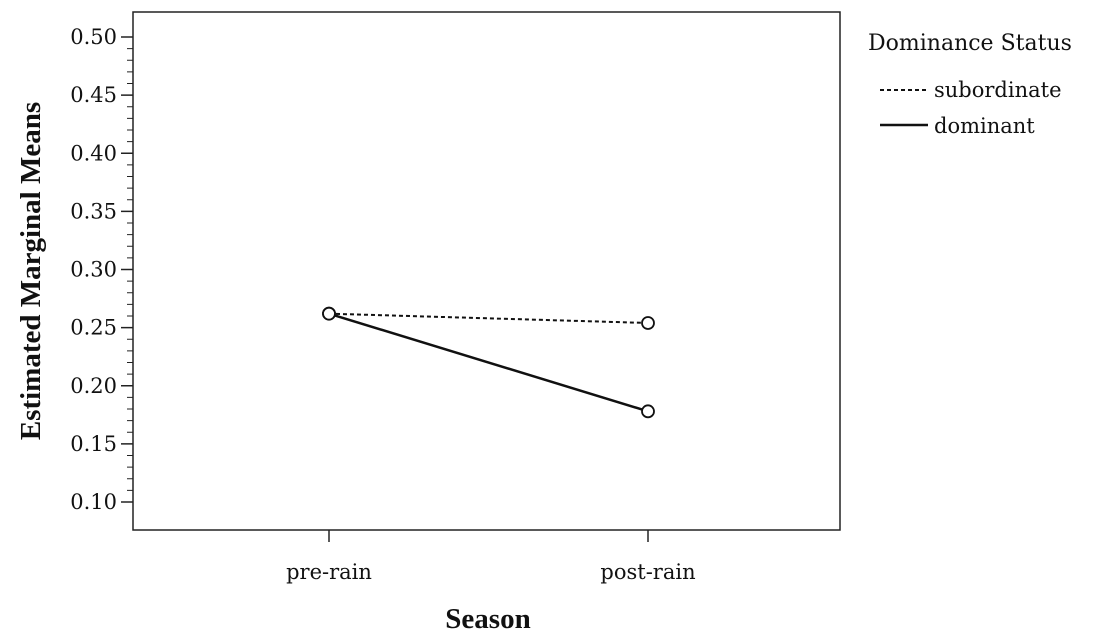 This screenshot has width=1094, height=642. Describe the element at coordinates (93, 328) in the screenshot. I see `y-tick-label: 0.25` at that location.